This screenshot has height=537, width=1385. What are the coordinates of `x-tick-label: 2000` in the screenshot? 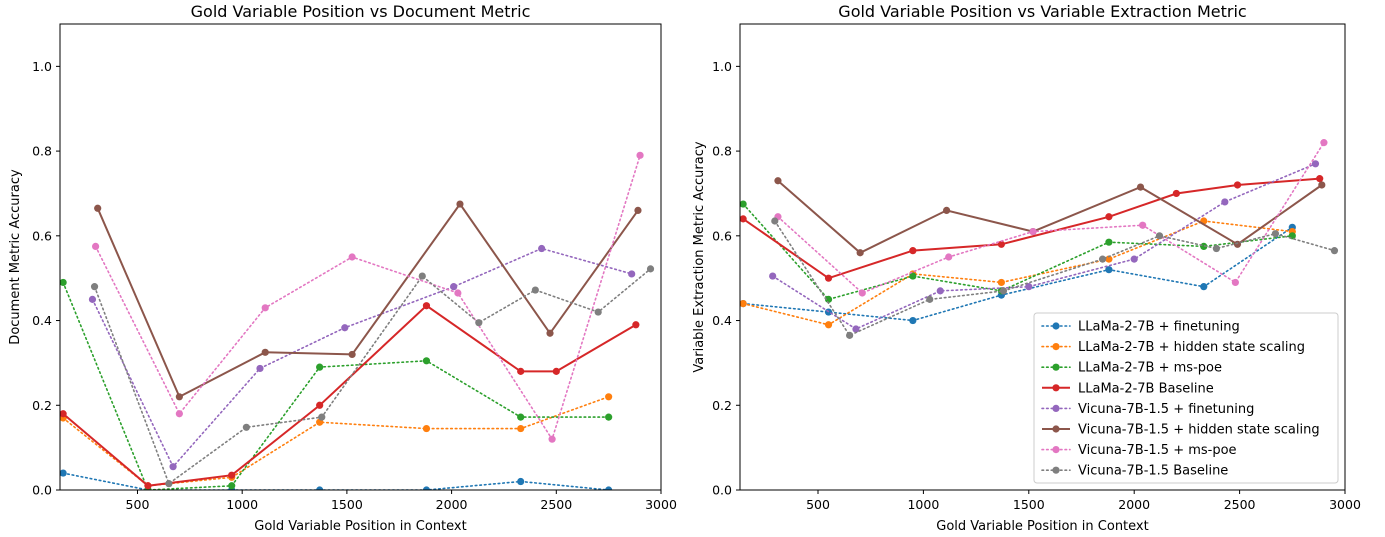 It's located at (1134, 504).